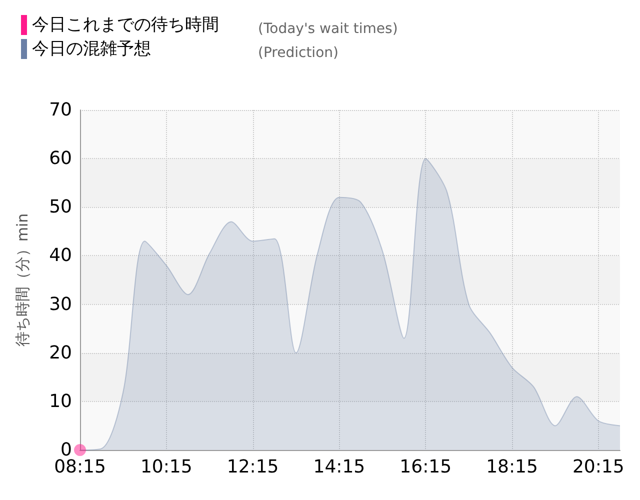  What do you see at coordinates (598, 467) in the screenshot?
I see `x-tick-label: 20:15` at bounding box center [598, 467].